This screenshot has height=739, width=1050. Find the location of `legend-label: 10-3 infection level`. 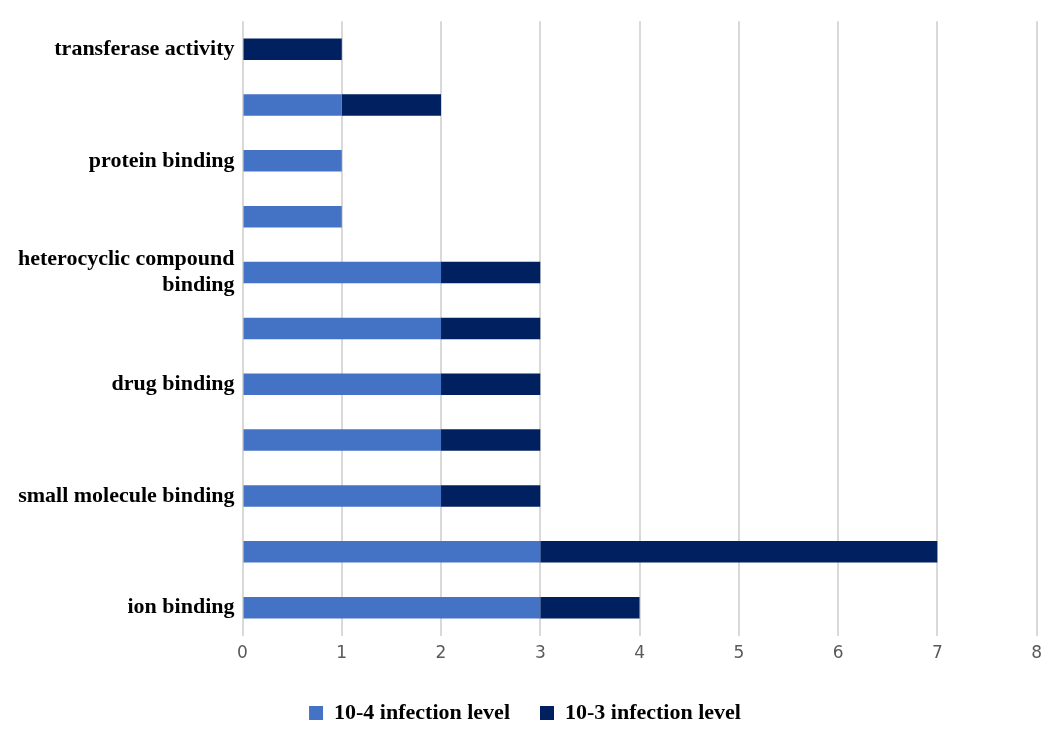

legend-label: 10-3 infection level is located at coordinates (653, 711).